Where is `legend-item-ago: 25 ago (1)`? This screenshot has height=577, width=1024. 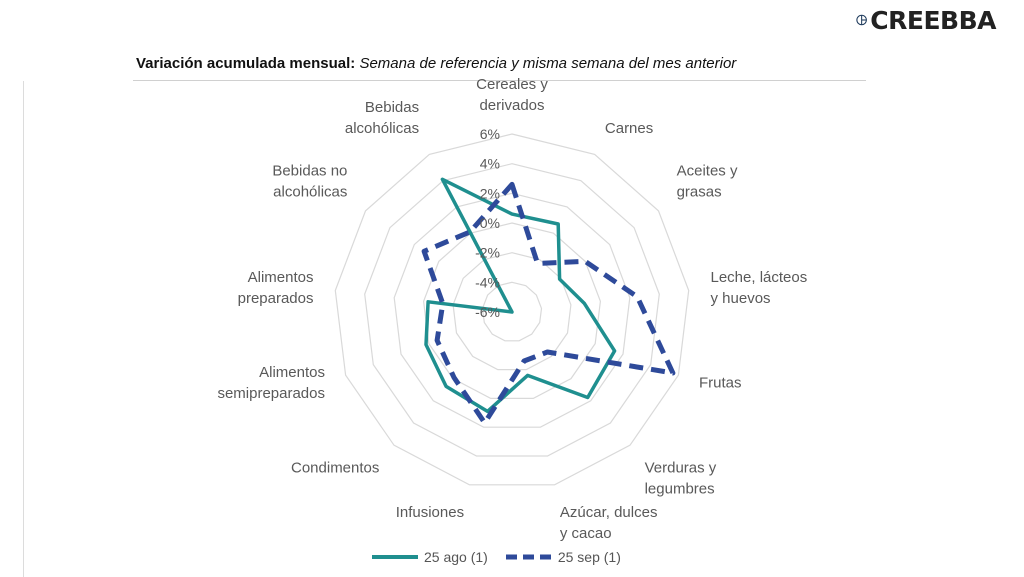
legend-item-ago: 25 ago (1) is located at coordinates (430, 557).